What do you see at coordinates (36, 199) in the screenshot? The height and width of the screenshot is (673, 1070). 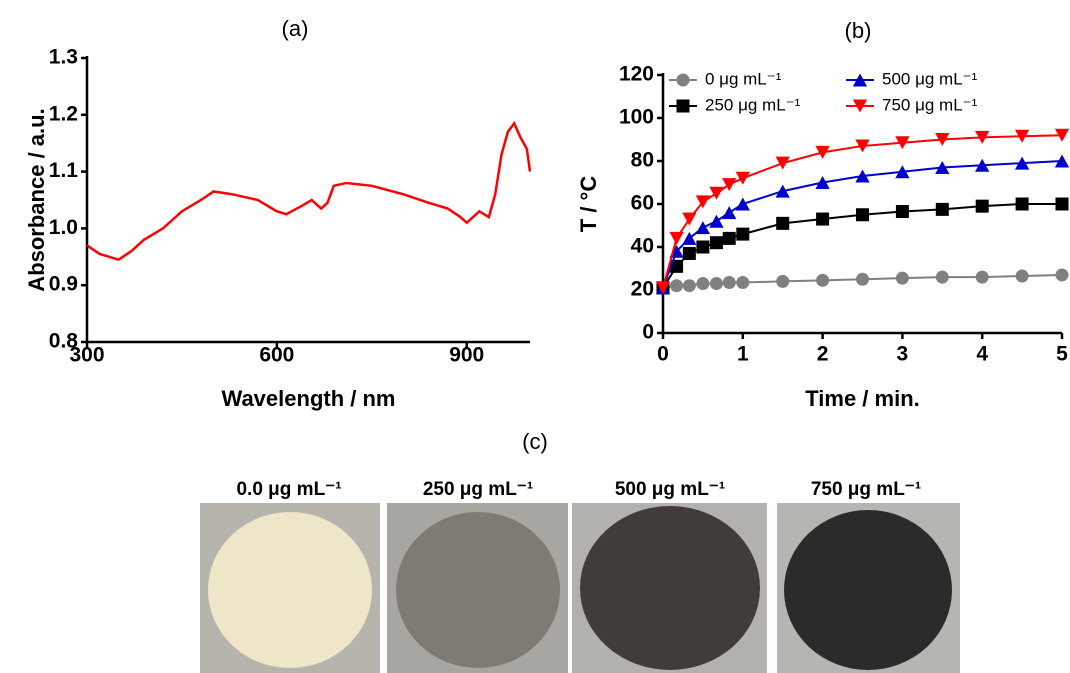 I see `y-axis-label: Absorbance / a.u.` at bounding box center [36, 199].